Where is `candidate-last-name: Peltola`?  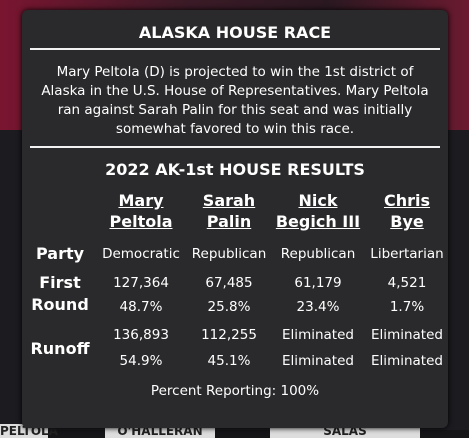
candidate-last-name: Peltola is located at coordinates (141, 221).